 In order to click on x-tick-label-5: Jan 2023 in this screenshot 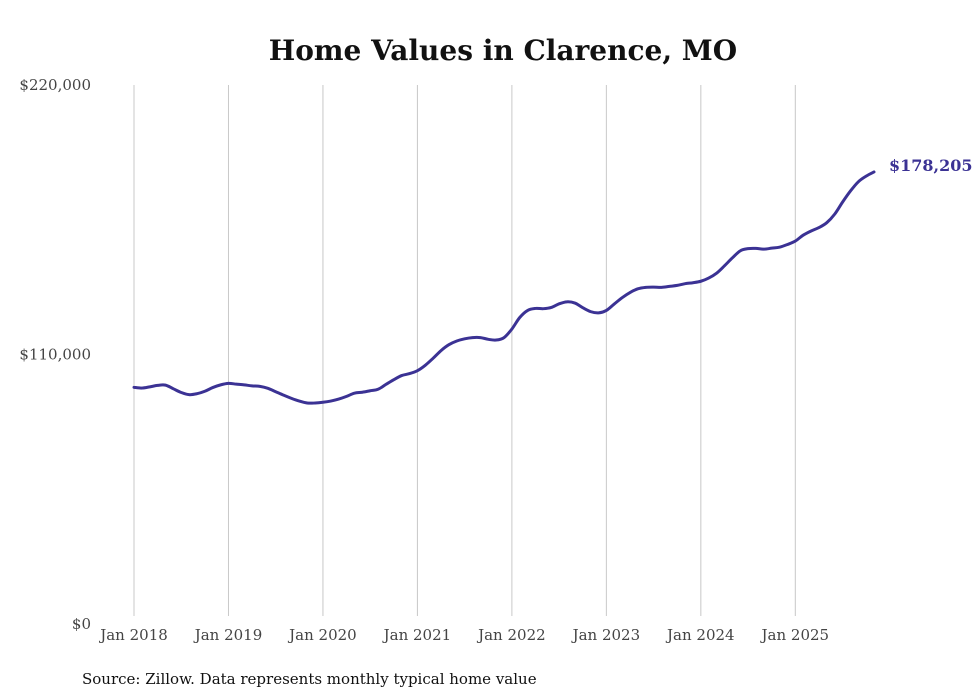, I will do `click(606, 635)`.